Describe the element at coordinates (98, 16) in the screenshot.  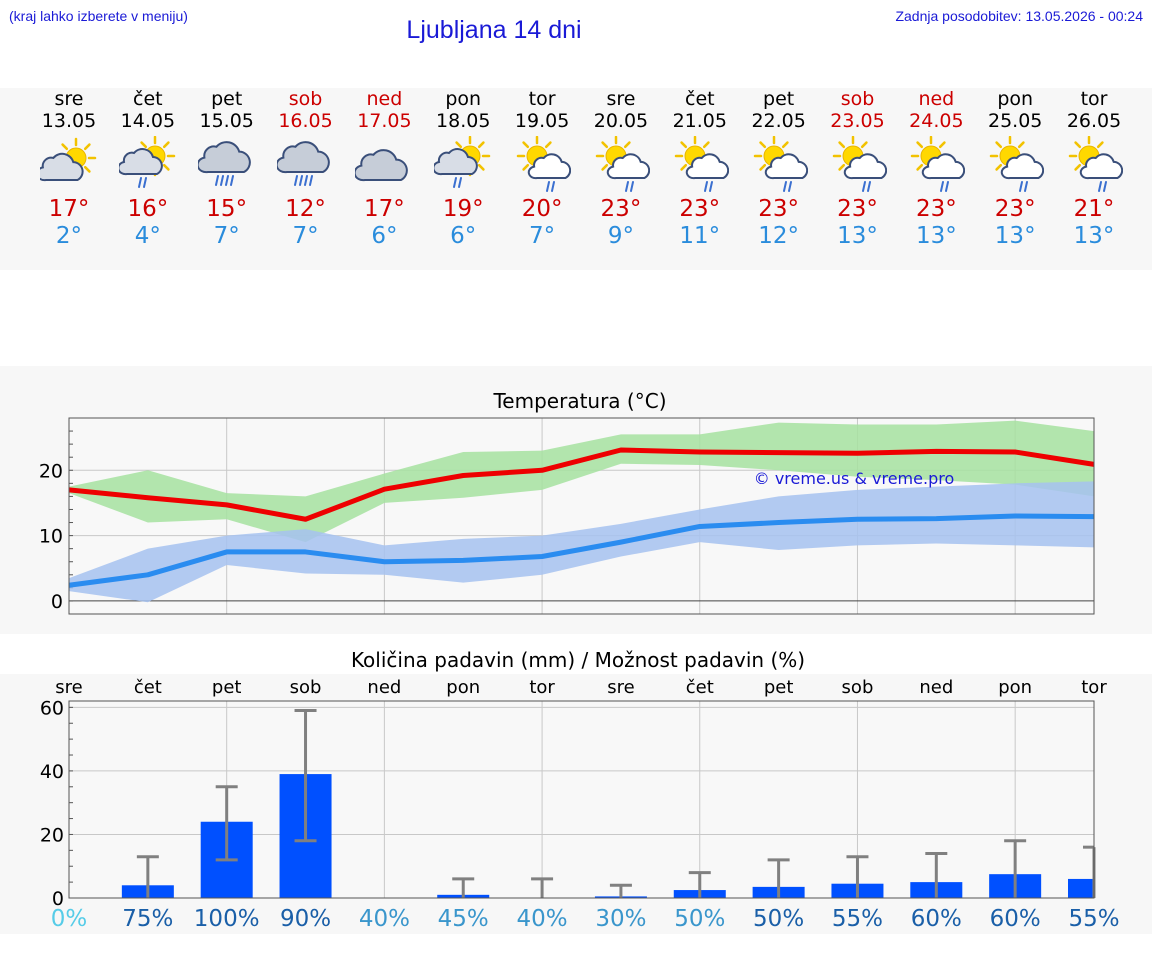
I see `region-hint: (kraj lahko izberete v meniju)` at that location.